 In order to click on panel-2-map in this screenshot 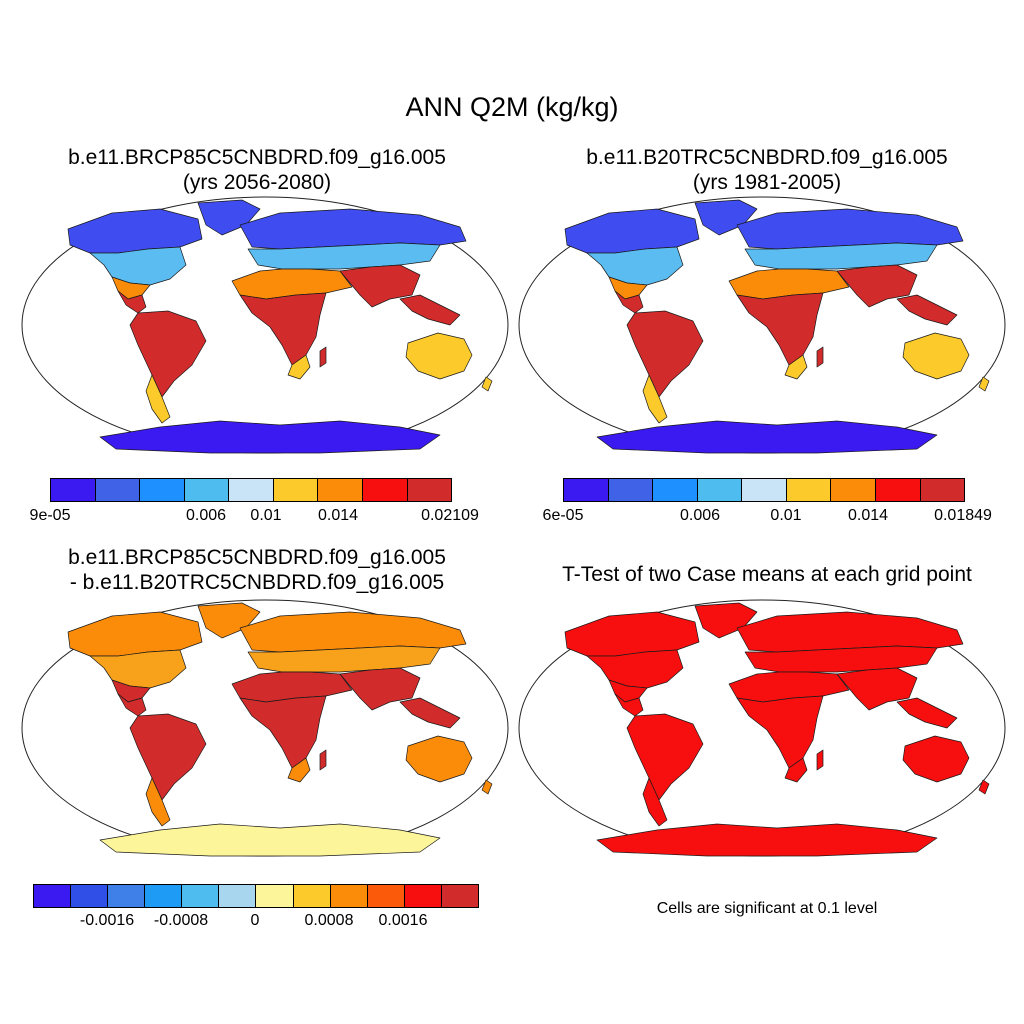, I will do `click(762, 325)`.